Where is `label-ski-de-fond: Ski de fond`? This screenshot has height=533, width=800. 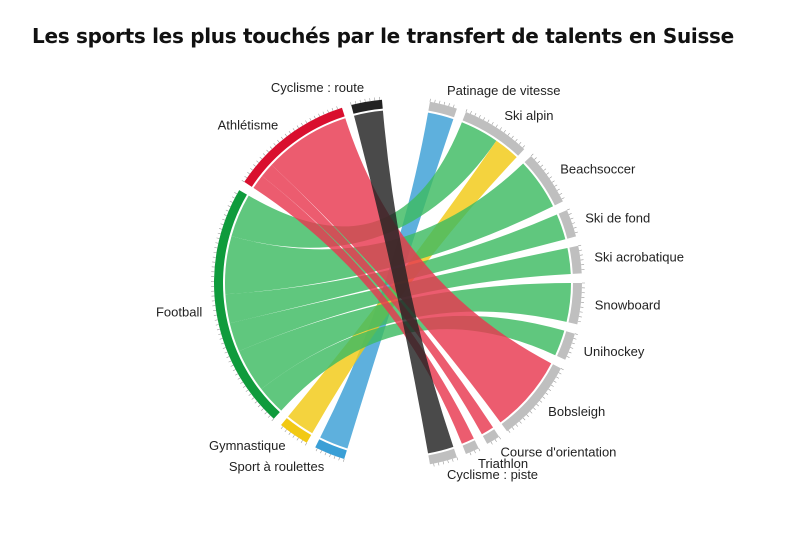 label-ski-de-fond: Ski de fond is located at coordinates (617, 218).